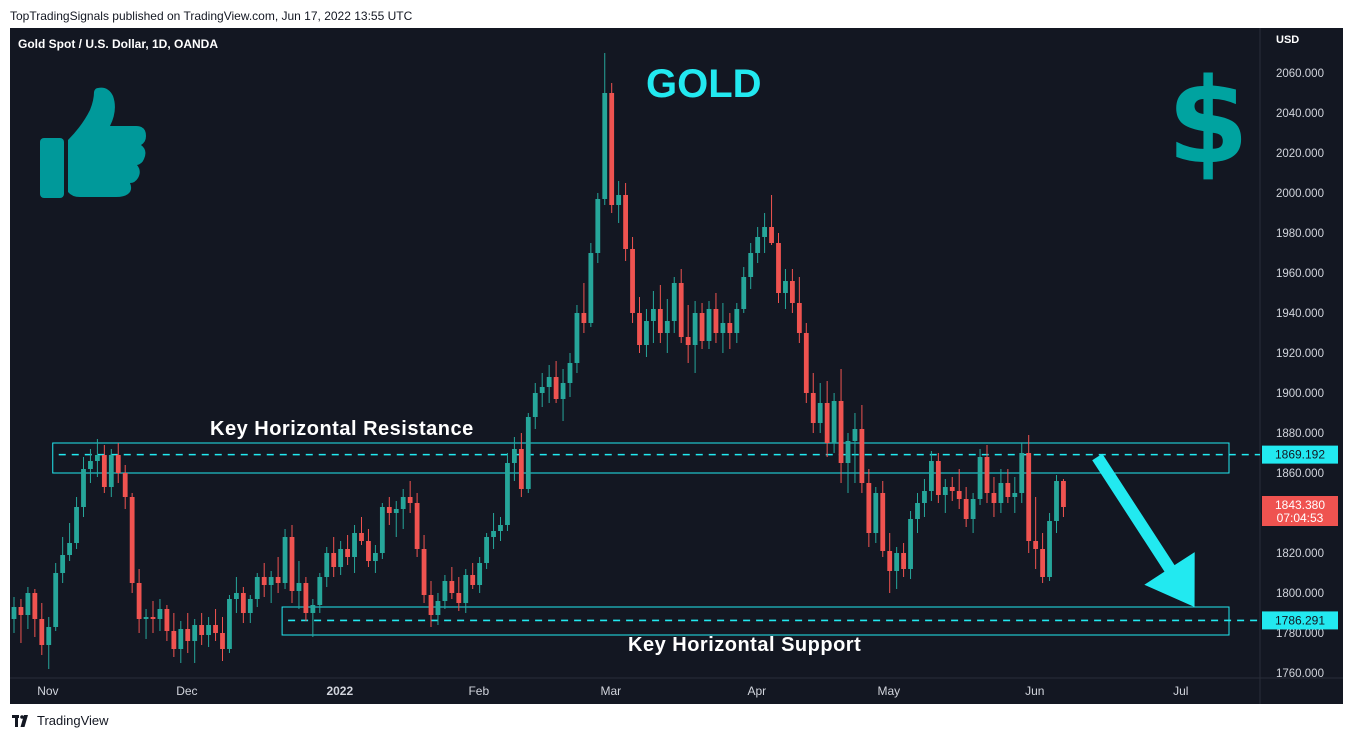 This screenshot has height=740, width=1354. Describe the element at coordinates (1300, 154) in the screenshot. I see `y-tick-label: 2020.000` at that location.